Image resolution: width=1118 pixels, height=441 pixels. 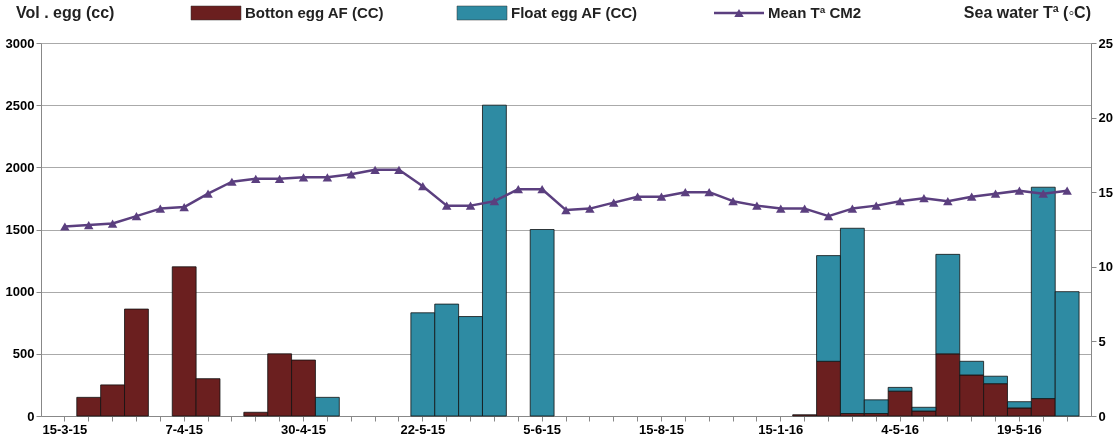 What do you see at coordinates (1102, 416) in the screenshot?
I see `y2-tick-label: 0` at bounding box center [1102, 416].